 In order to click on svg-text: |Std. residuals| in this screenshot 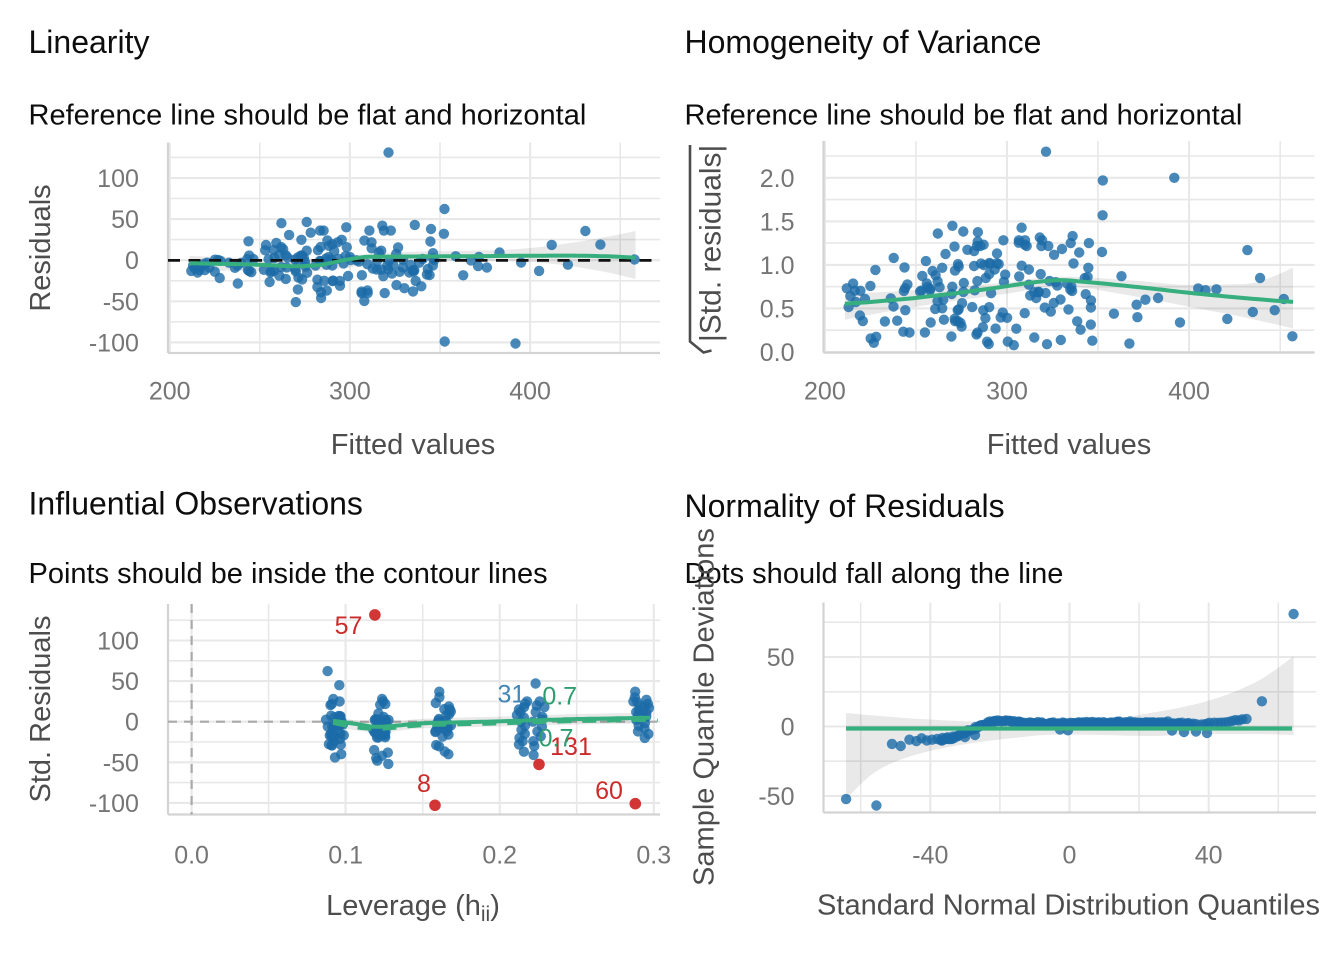, I will do `click(711, 243)`.